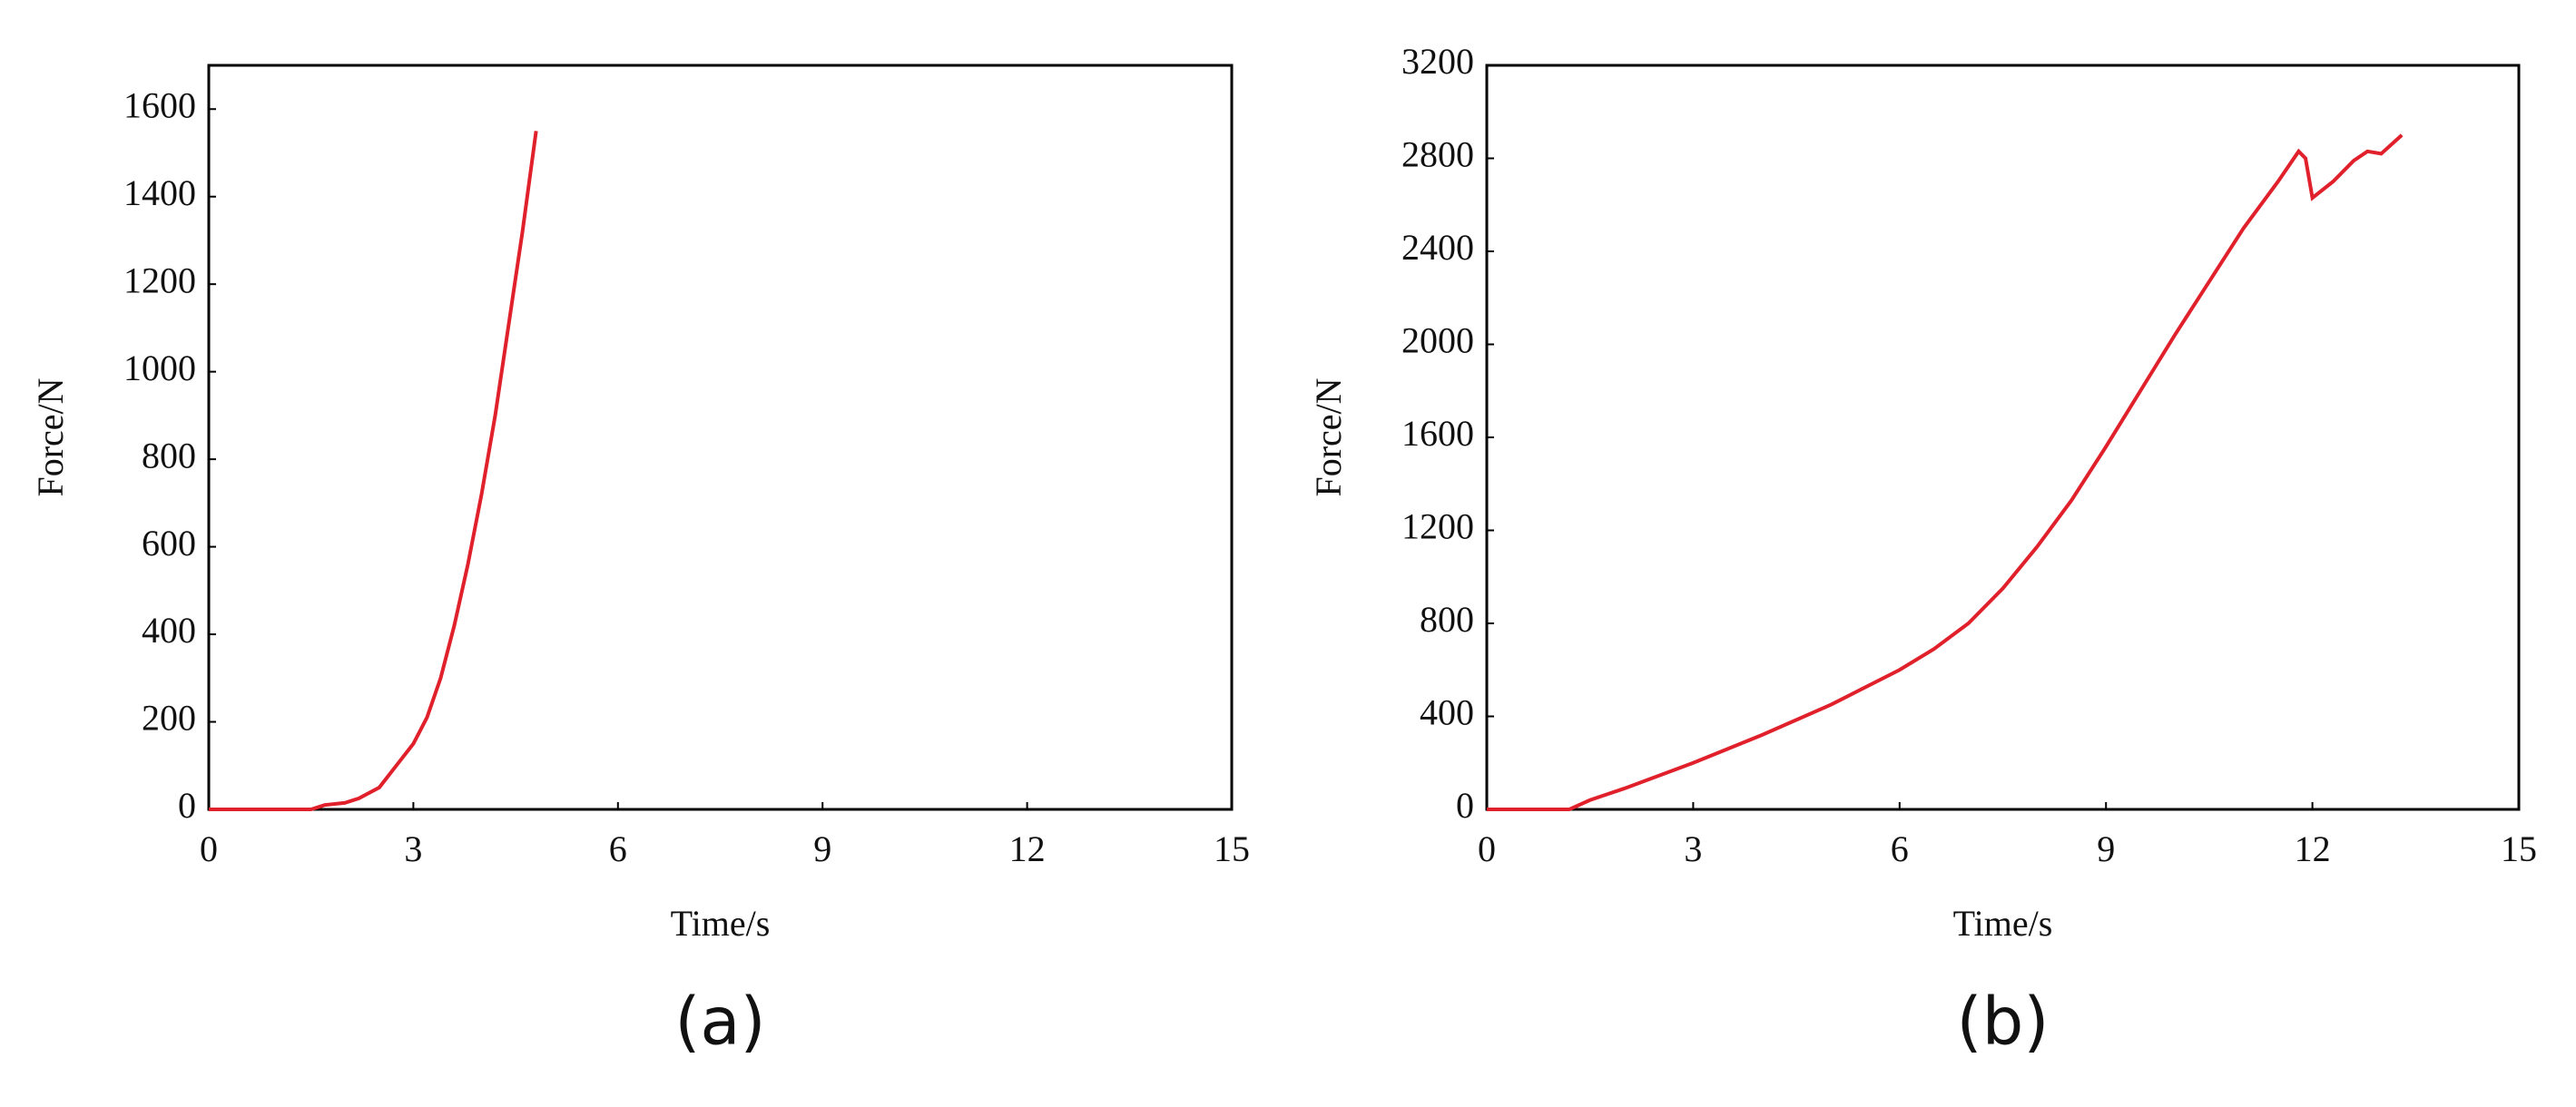  What do you see at coordinates (1437, 340) in the screenshot?
I see `y-tick-label: 2000` at bounding box center [1437, 340].